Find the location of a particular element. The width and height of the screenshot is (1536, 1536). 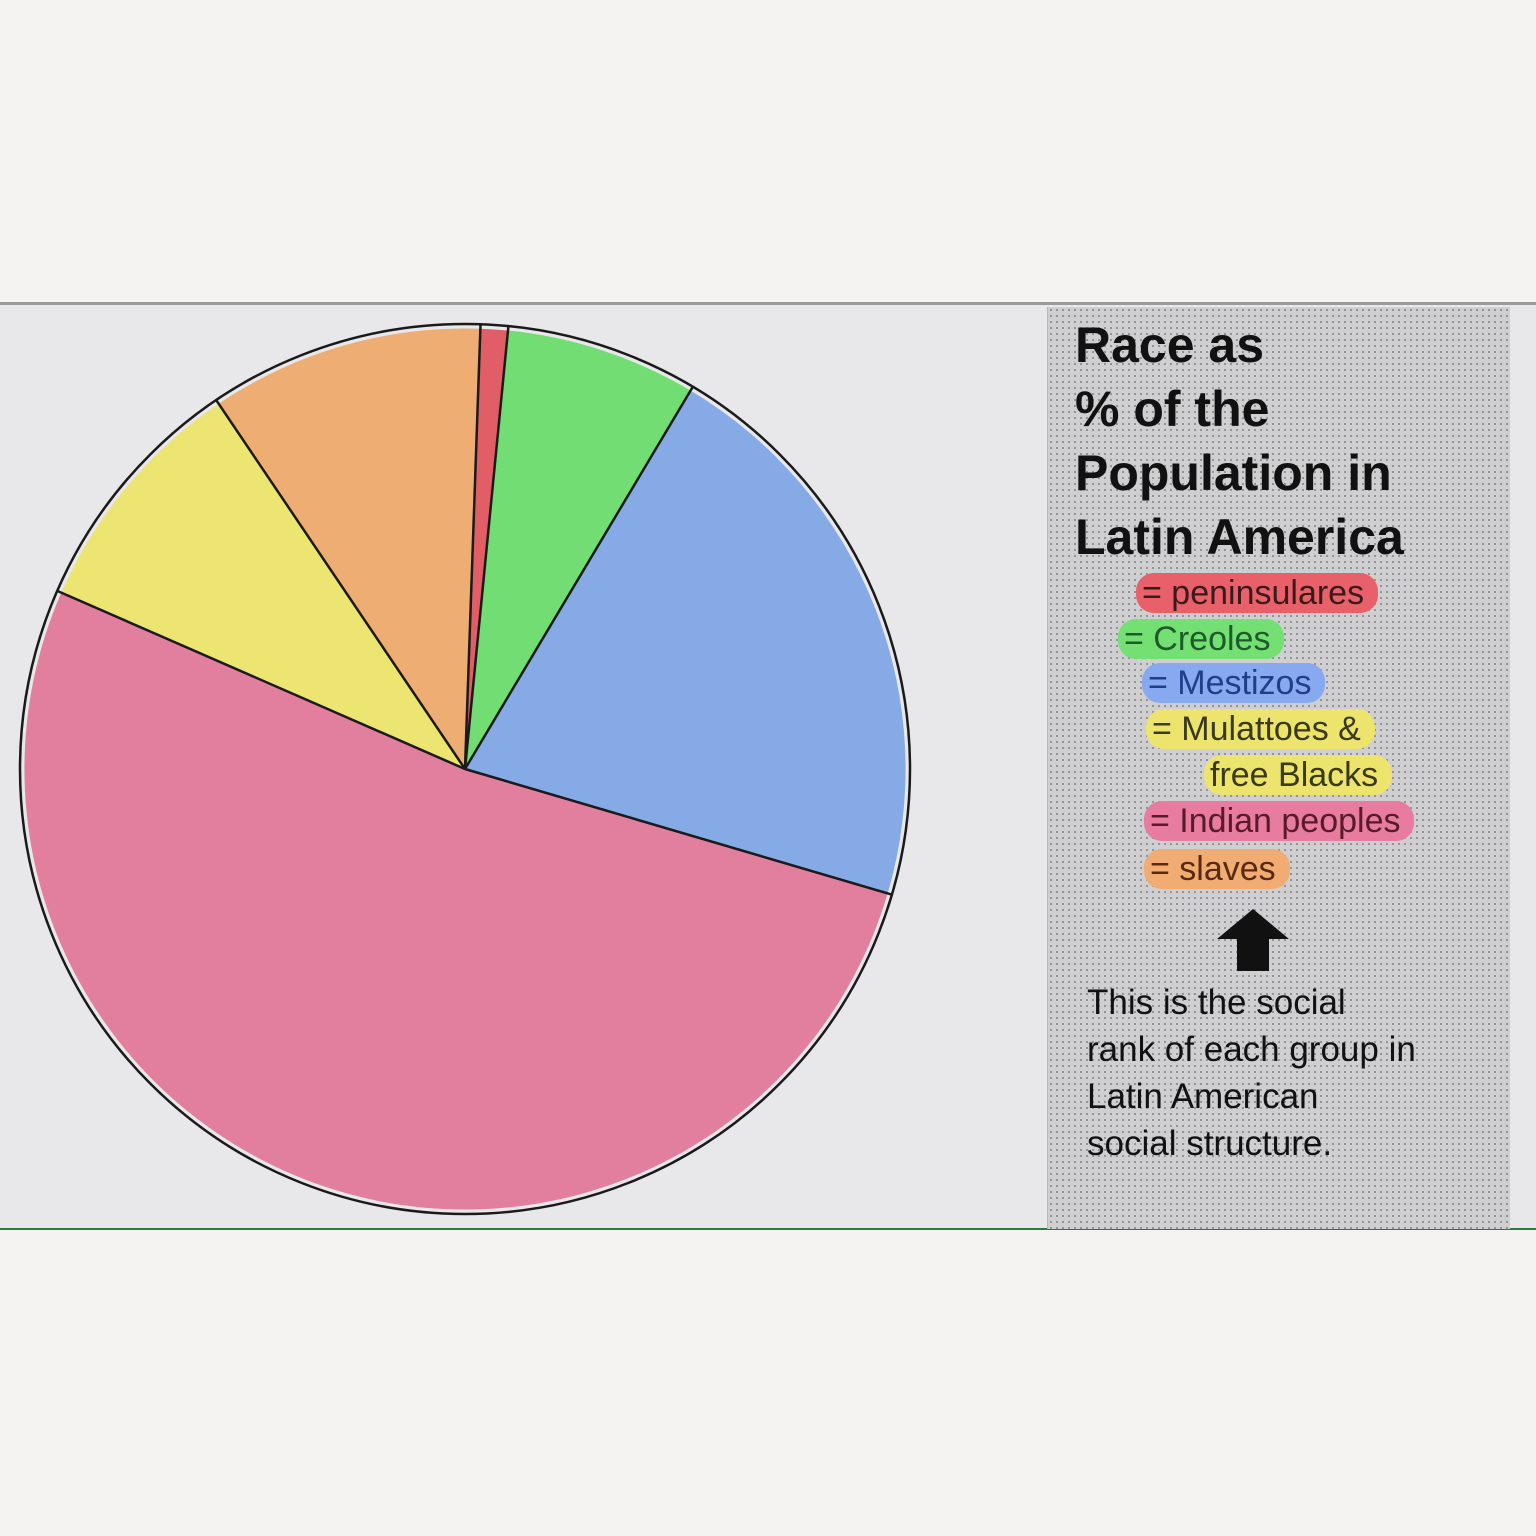

legend-item-mulattoes-cont: free Blacks is located at coordinates (1298, 775).